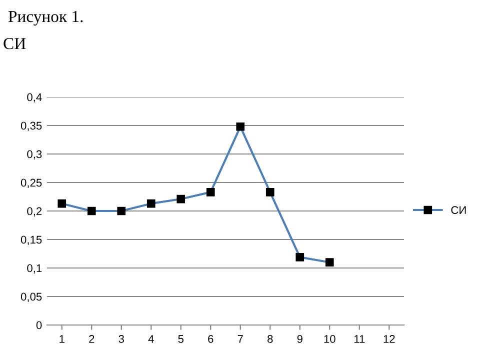  What do you see at coordinates (299, 339) in the screenshot?
I see `x-tick-label: 9` at bounding box center [299, 339].